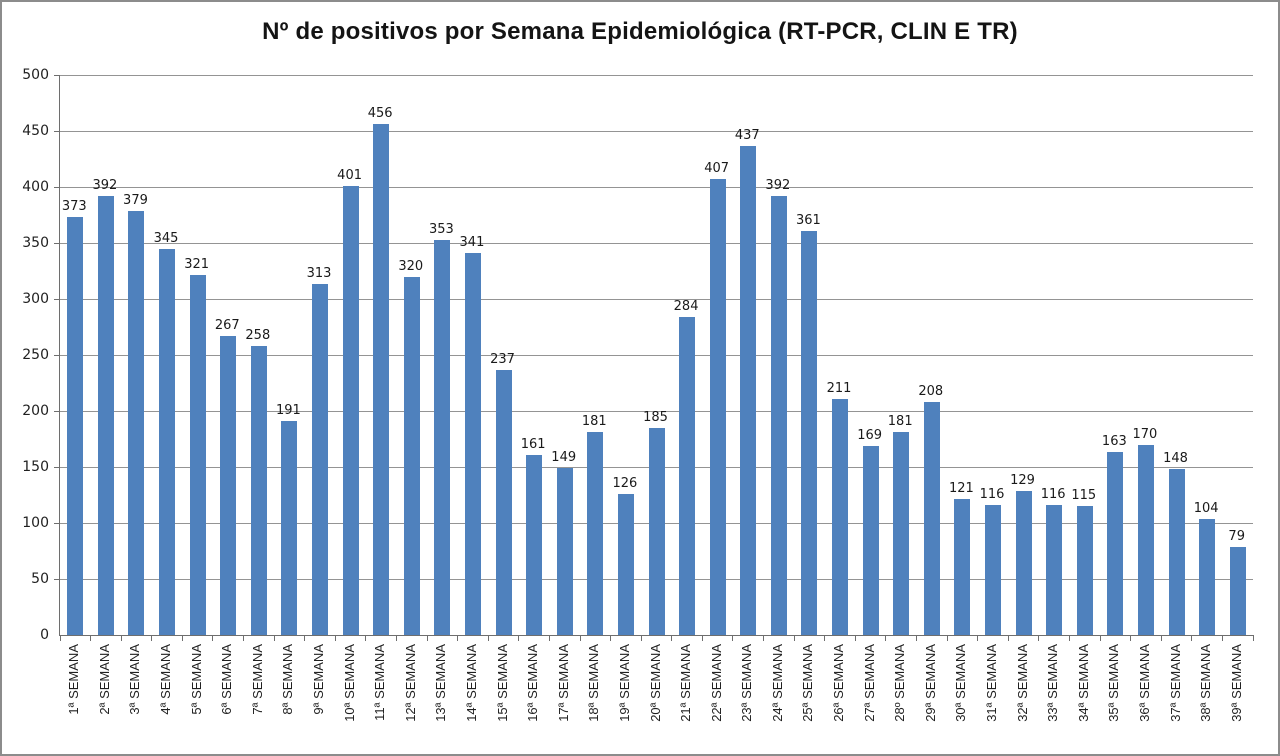 This screenshot has width=1280, height=756. Describe the element at coordinates (411, 266) in the screenshot. I see `bar-value-label: 320` at that location.